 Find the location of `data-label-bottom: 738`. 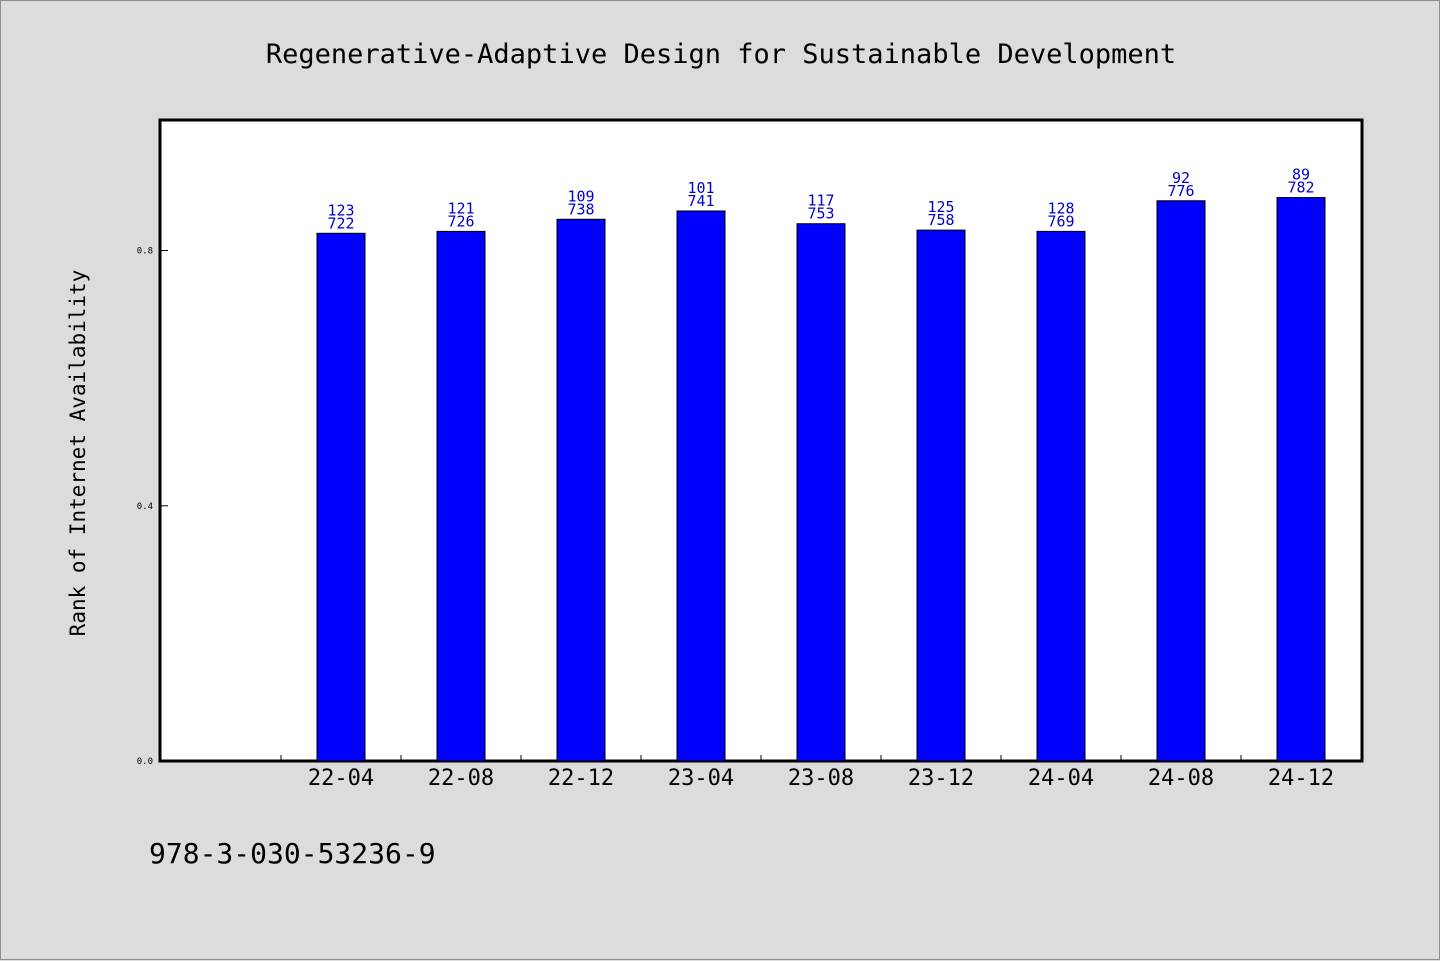

data-label-bottom: 738 is located at coordinates (580, 209).